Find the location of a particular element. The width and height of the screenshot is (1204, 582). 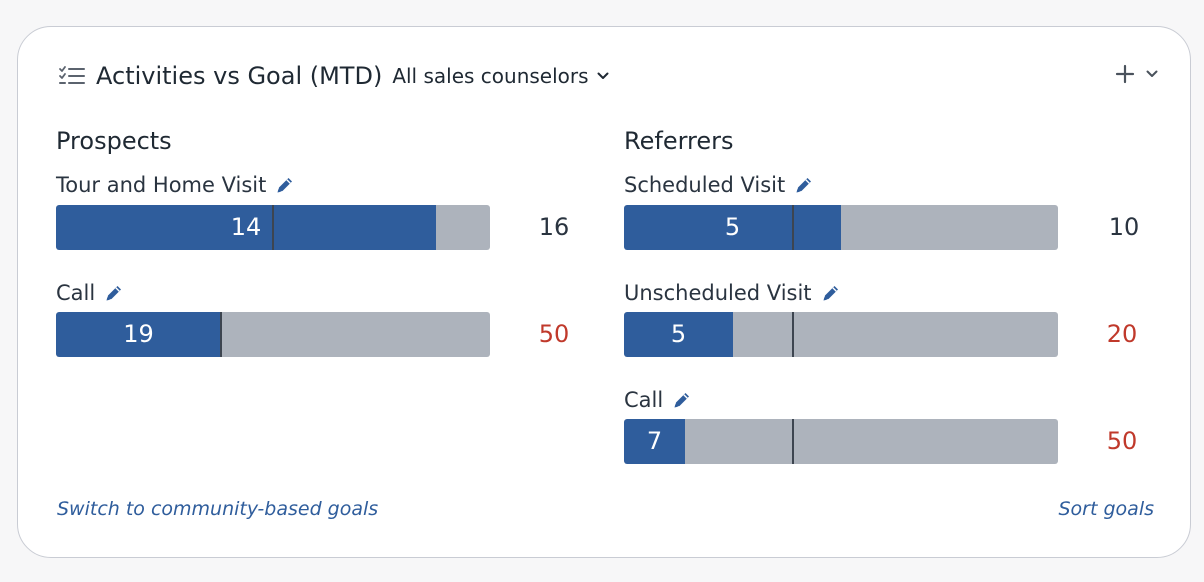

card-title: Activities vs Goal (MTD) is located at coordinates (239, 76).